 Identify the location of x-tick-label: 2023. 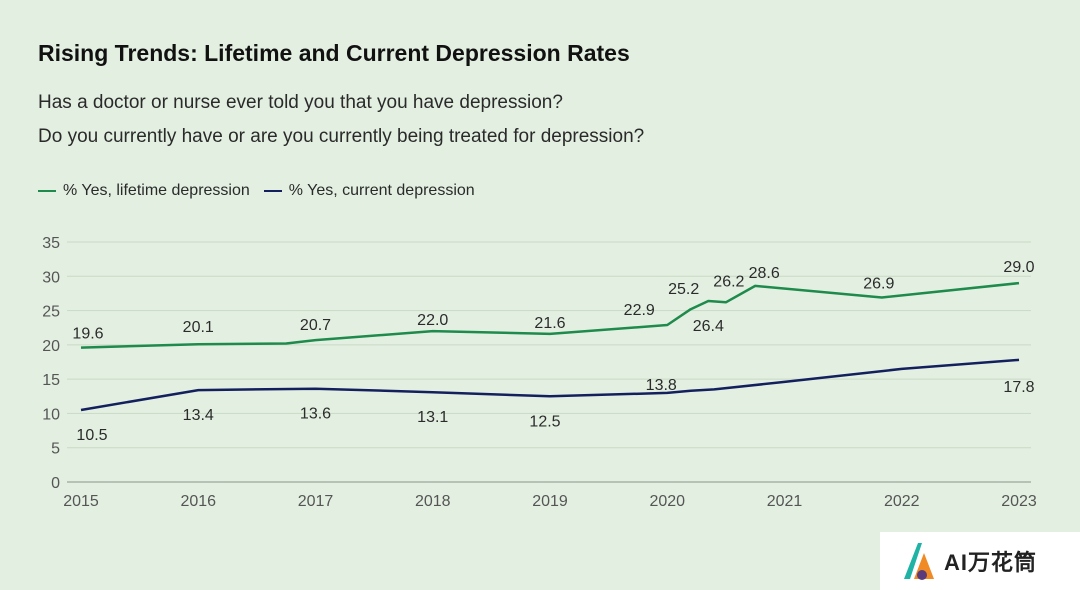
(1019, 501).